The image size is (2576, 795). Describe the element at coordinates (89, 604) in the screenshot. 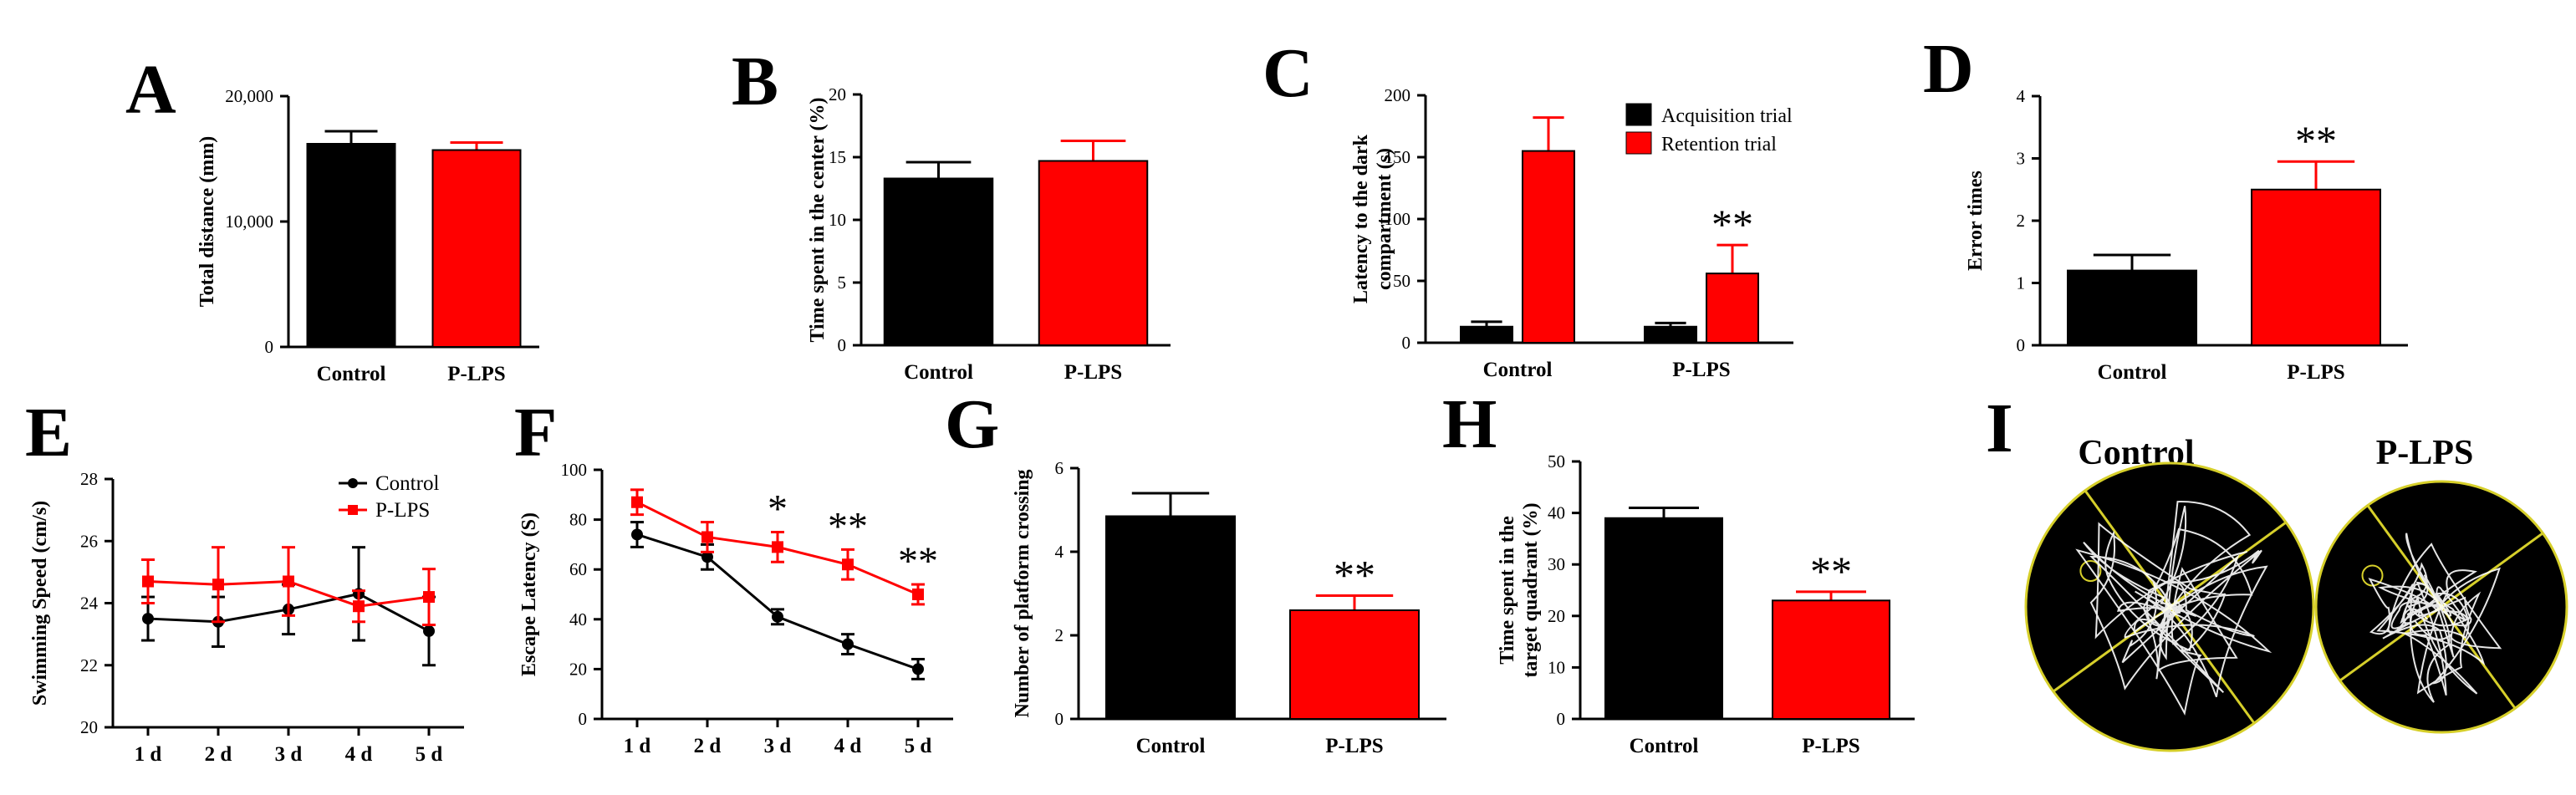

I see `y-tick-label: 24` at that location.